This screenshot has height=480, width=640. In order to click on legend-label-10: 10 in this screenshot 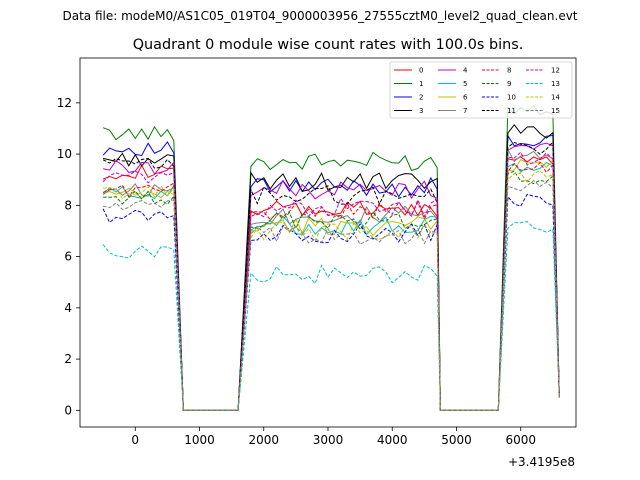, I will do `click(511, 98)`.